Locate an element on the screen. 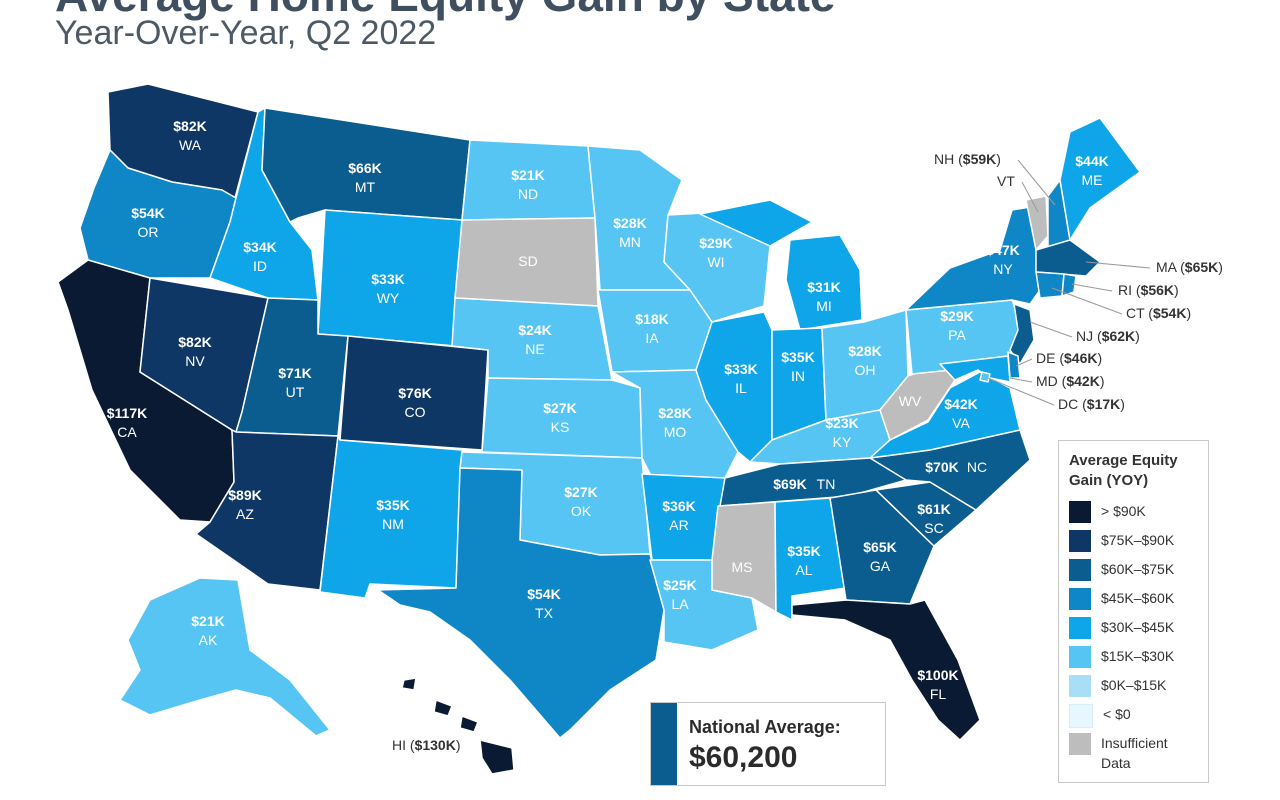 The width and height of the screenshot is (1280, 800). state-GA is located at coordinates (882, 547).